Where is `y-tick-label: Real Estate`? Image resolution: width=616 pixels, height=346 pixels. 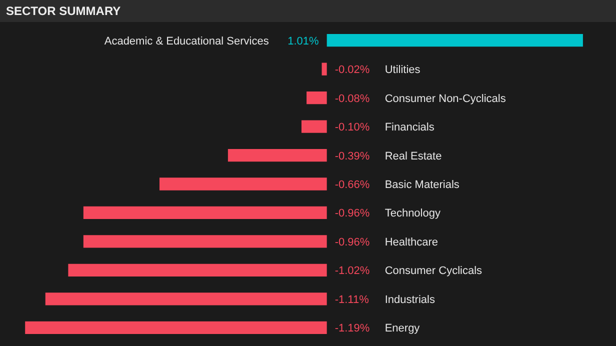
y-tick-label: Real Estate is located at coordinates (413, 156).